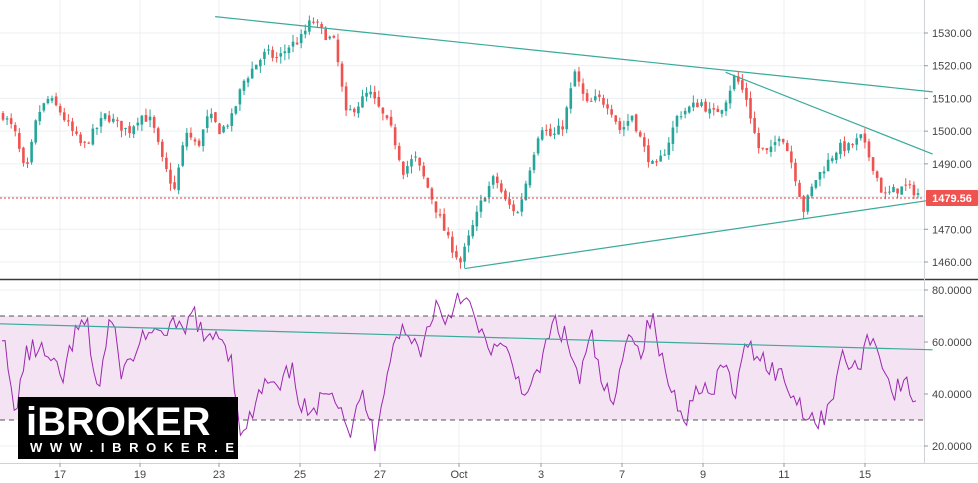 The height and width of the screenshot is (483, 978). I want to click on time-axis: 17 19 23 25 27 Oct 3 7 9 11 15, so click(462, 472).